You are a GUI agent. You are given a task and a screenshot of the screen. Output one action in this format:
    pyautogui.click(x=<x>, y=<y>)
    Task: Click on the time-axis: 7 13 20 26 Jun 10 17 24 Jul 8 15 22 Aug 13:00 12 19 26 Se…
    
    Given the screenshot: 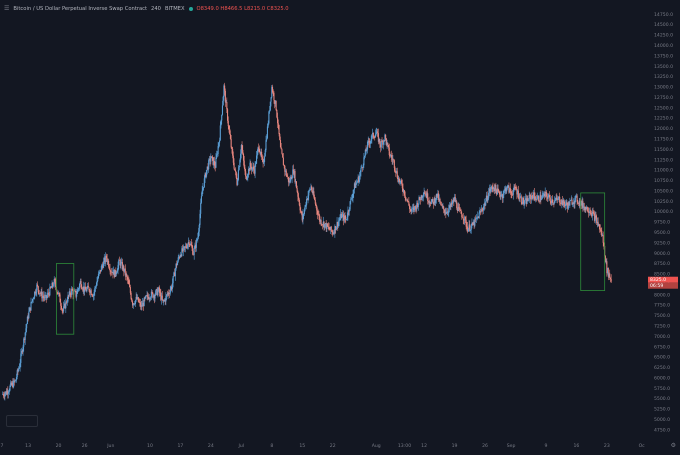 What is the action you would take?
    pyautogui.click(x=323, y=446)
    